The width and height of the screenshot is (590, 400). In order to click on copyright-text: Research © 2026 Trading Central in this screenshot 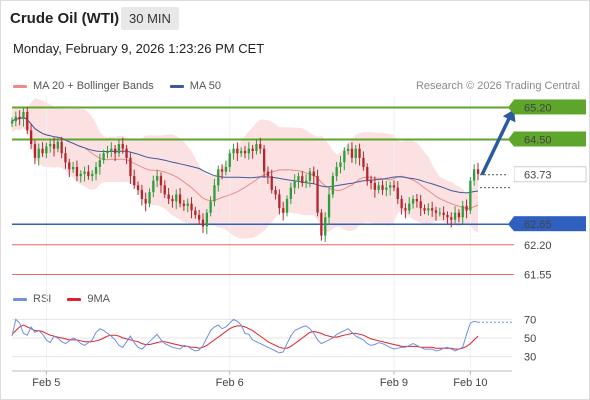, I will do `click(497, 86)`.